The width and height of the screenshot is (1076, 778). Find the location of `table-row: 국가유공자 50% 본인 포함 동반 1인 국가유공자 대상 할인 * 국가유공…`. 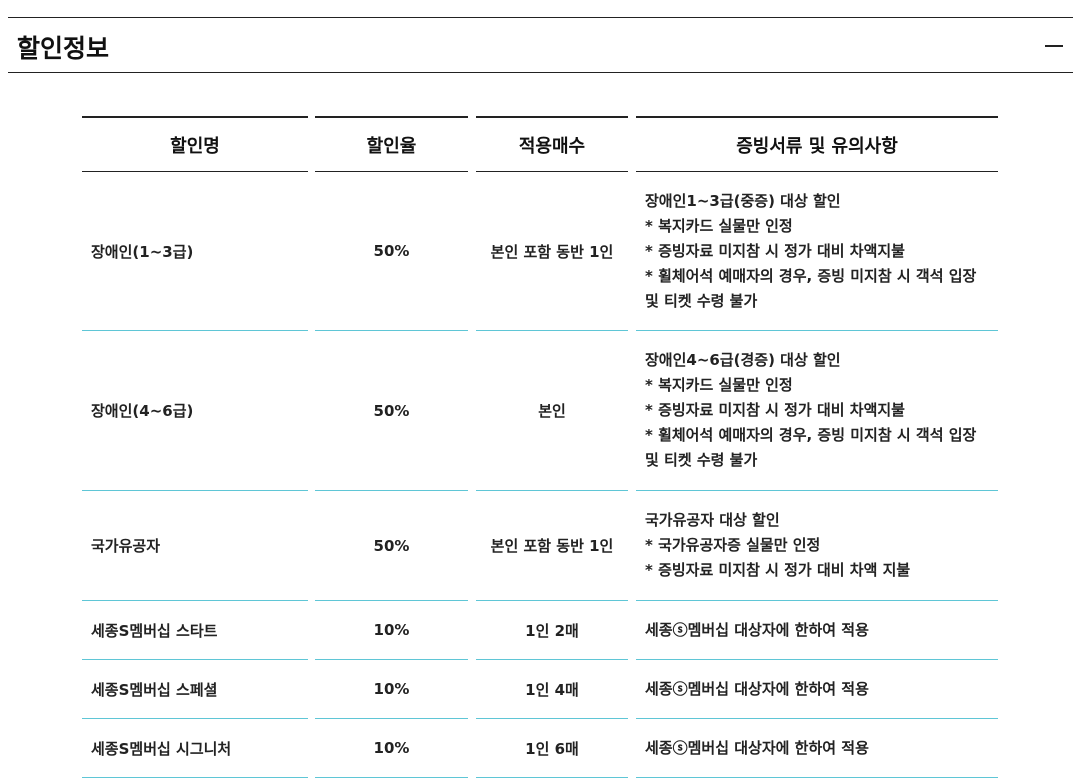

table-row: 국가유공자 50% 본인 포함 동반 1인 국가유공자 대상 할인 * 국가유공… is located at coordinates (541, 546).